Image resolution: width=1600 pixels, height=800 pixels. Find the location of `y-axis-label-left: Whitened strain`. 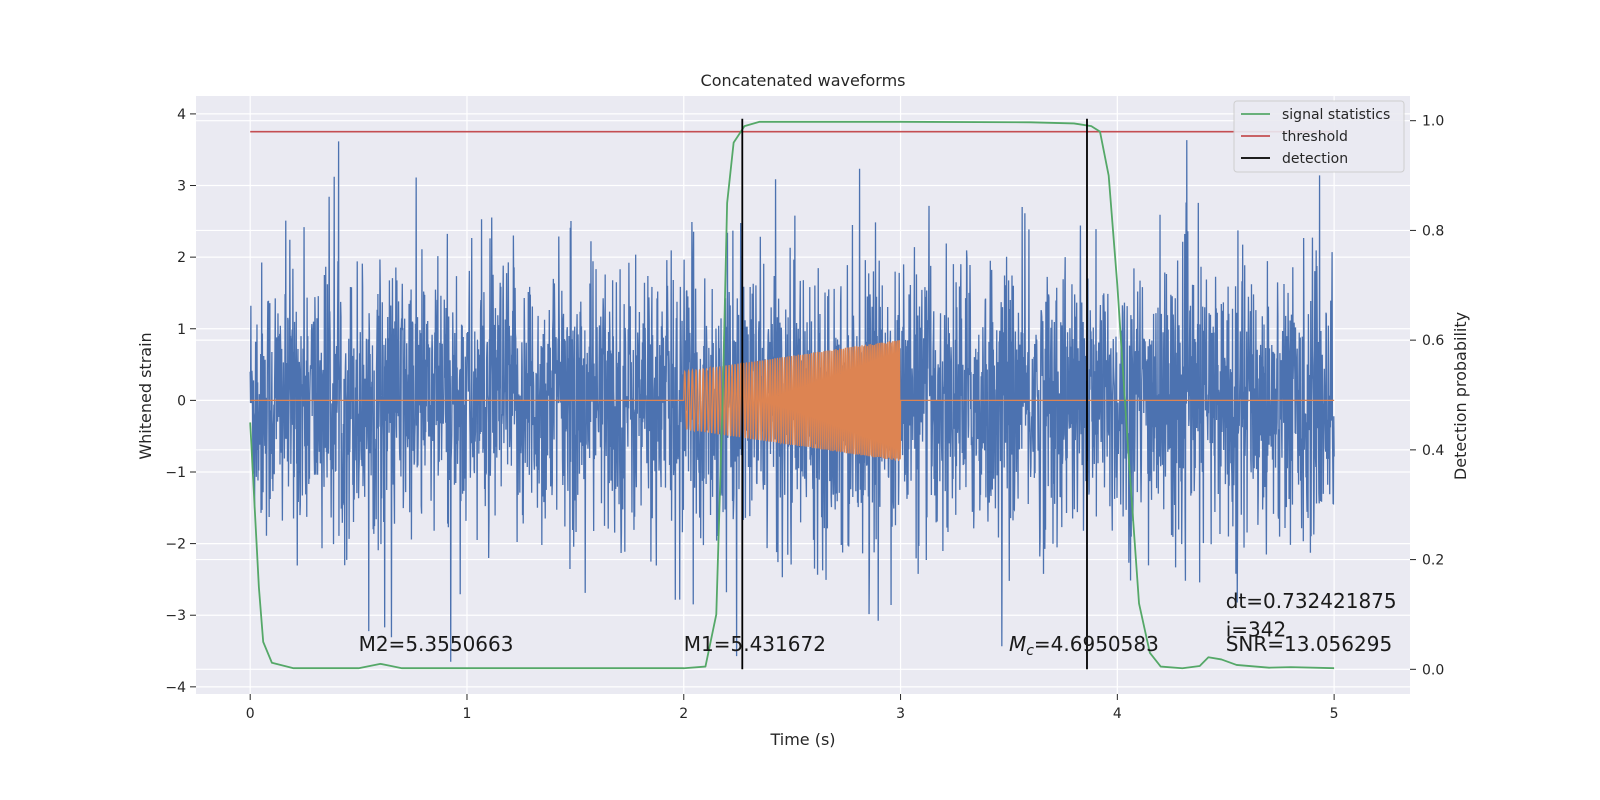

y-axis-label-left: Whitened strain is located at coordinates (145, 395).